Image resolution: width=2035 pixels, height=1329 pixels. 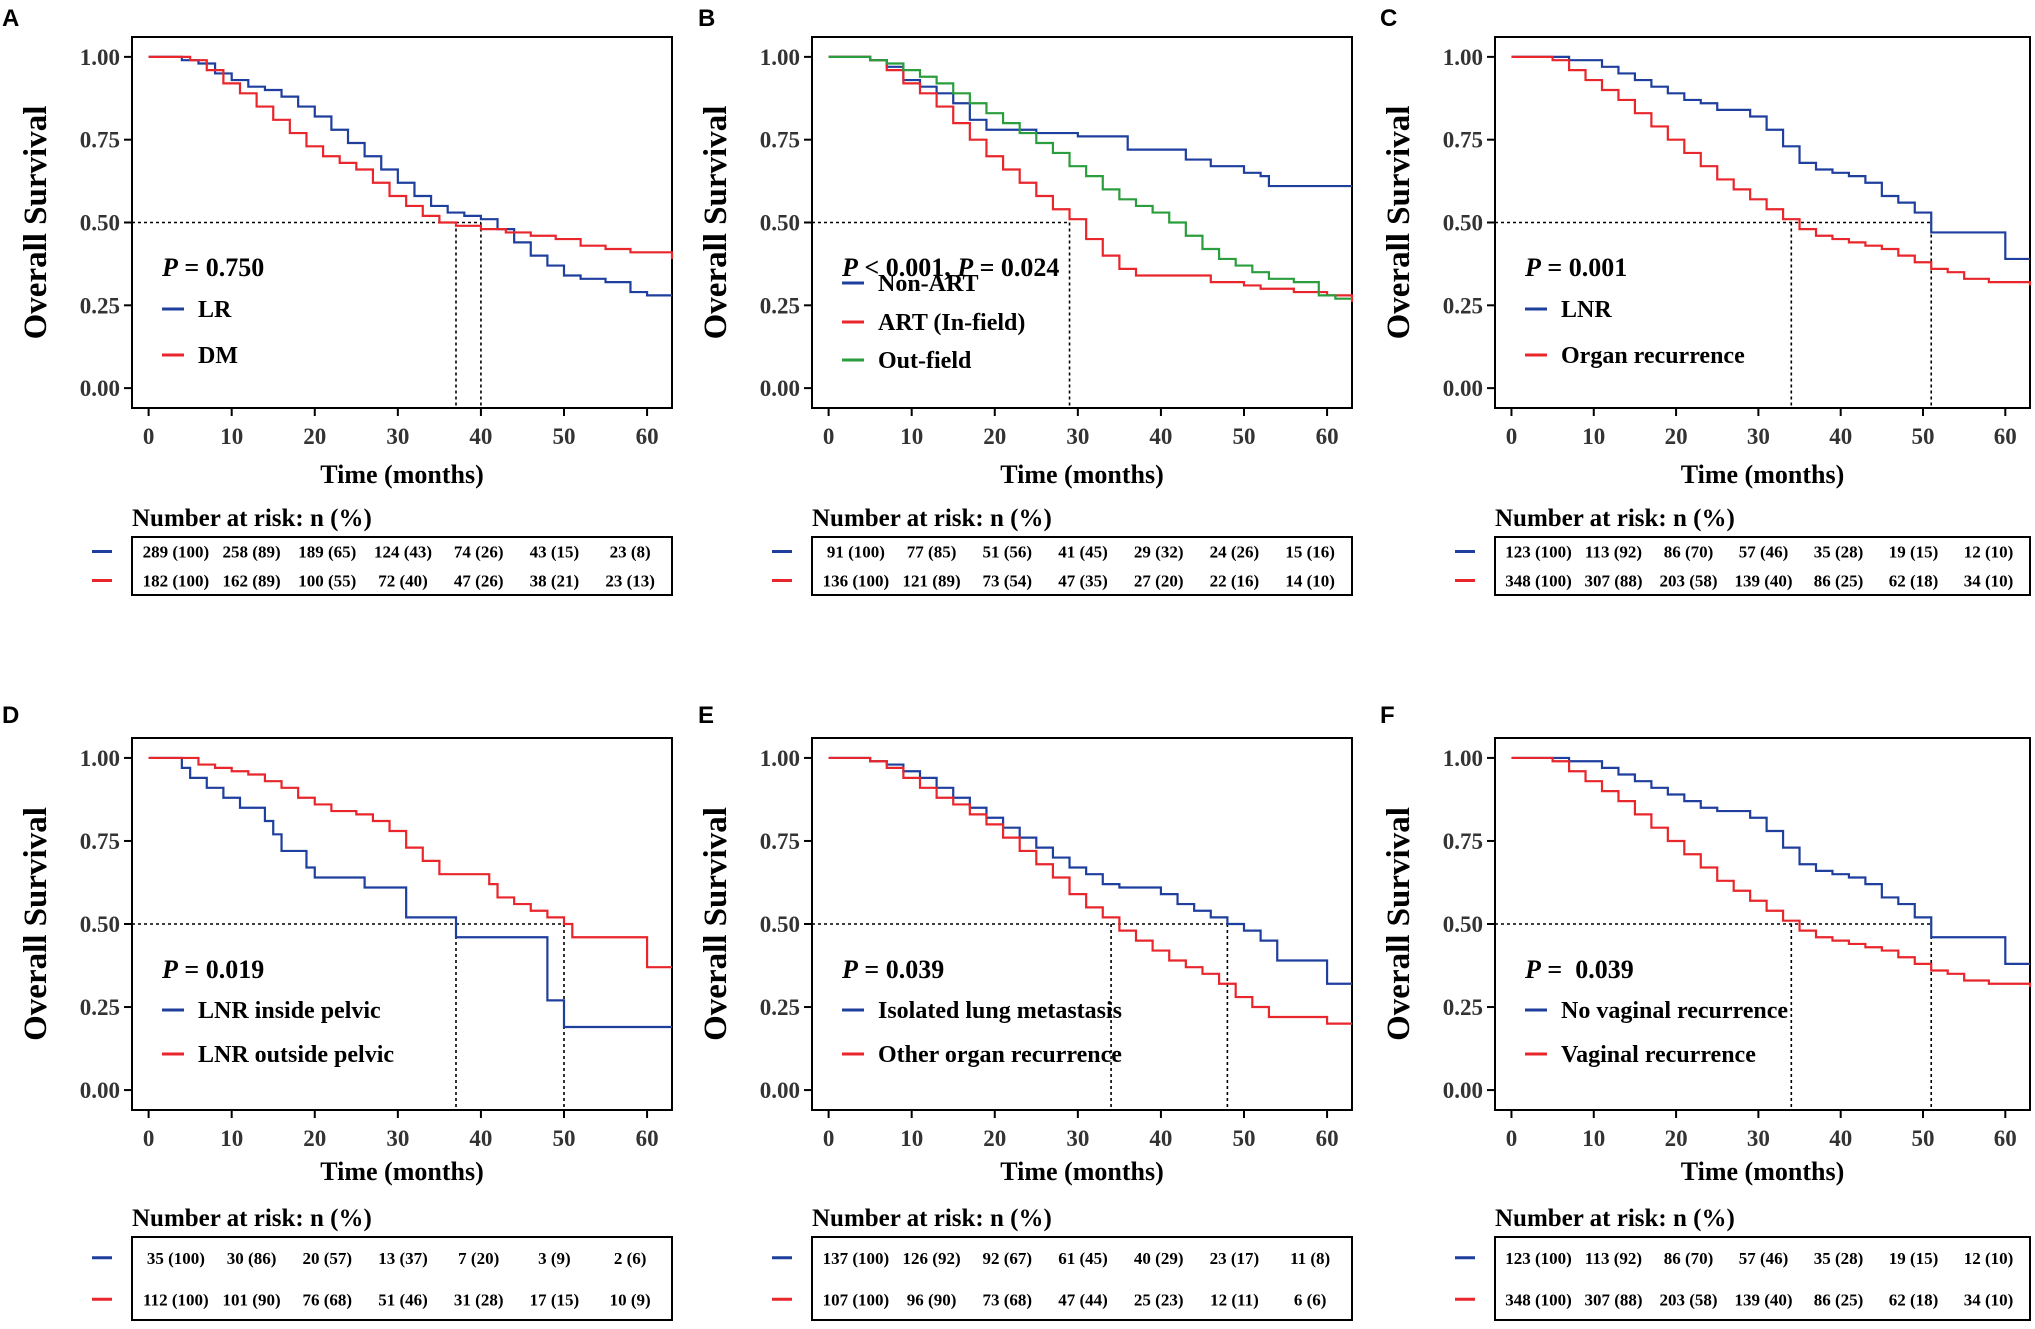 I want to click on risk-cell: 51 (56), so click(x=1007, y=552).